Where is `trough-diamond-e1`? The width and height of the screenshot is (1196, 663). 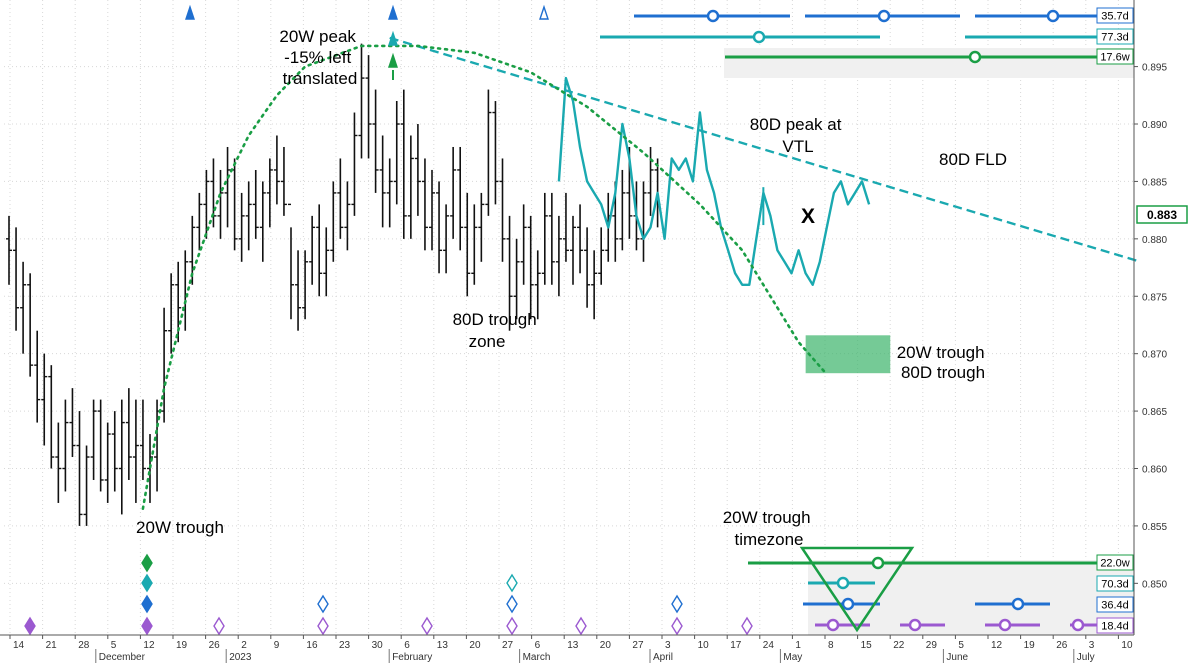
trough-diamond-e1 is located at coordinates (512, 604).